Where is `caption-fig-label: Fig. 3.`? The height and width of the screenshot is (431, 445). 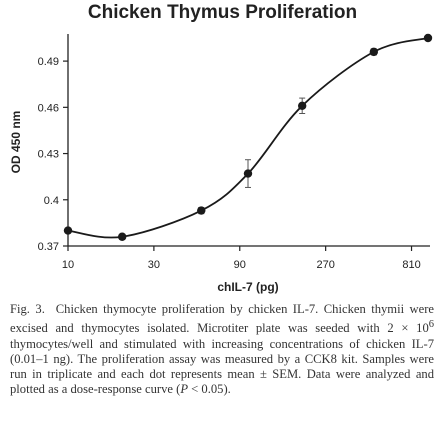
caption-fig-label: Fig. 3. is located at coordinates (27, 309).